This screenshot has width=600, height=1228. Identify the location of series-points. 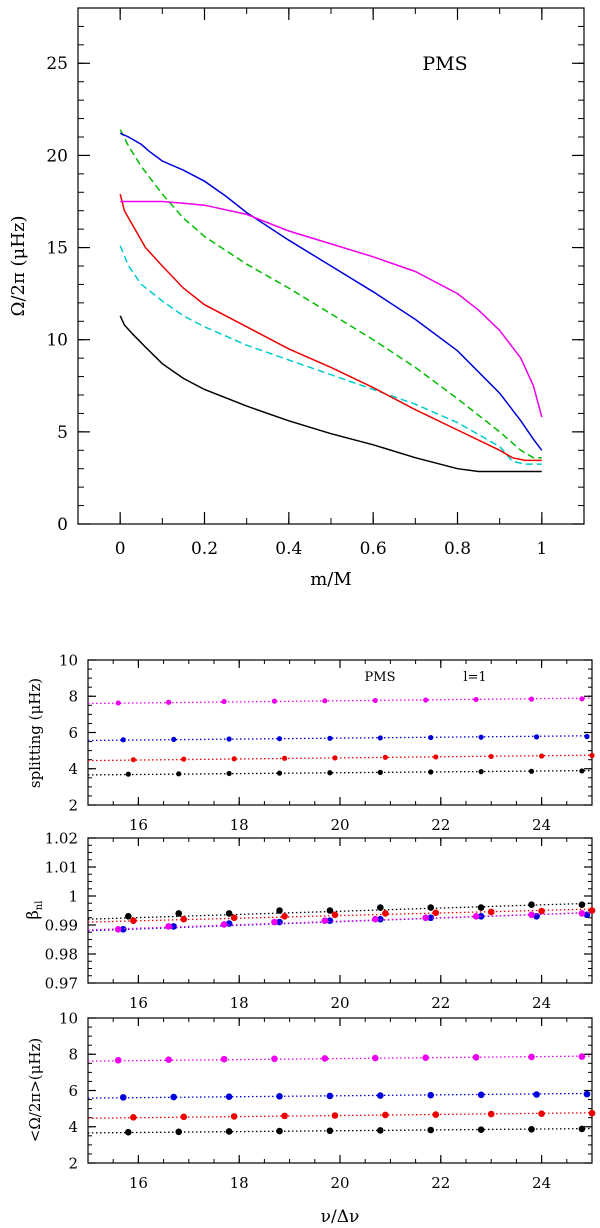
(341, 736).